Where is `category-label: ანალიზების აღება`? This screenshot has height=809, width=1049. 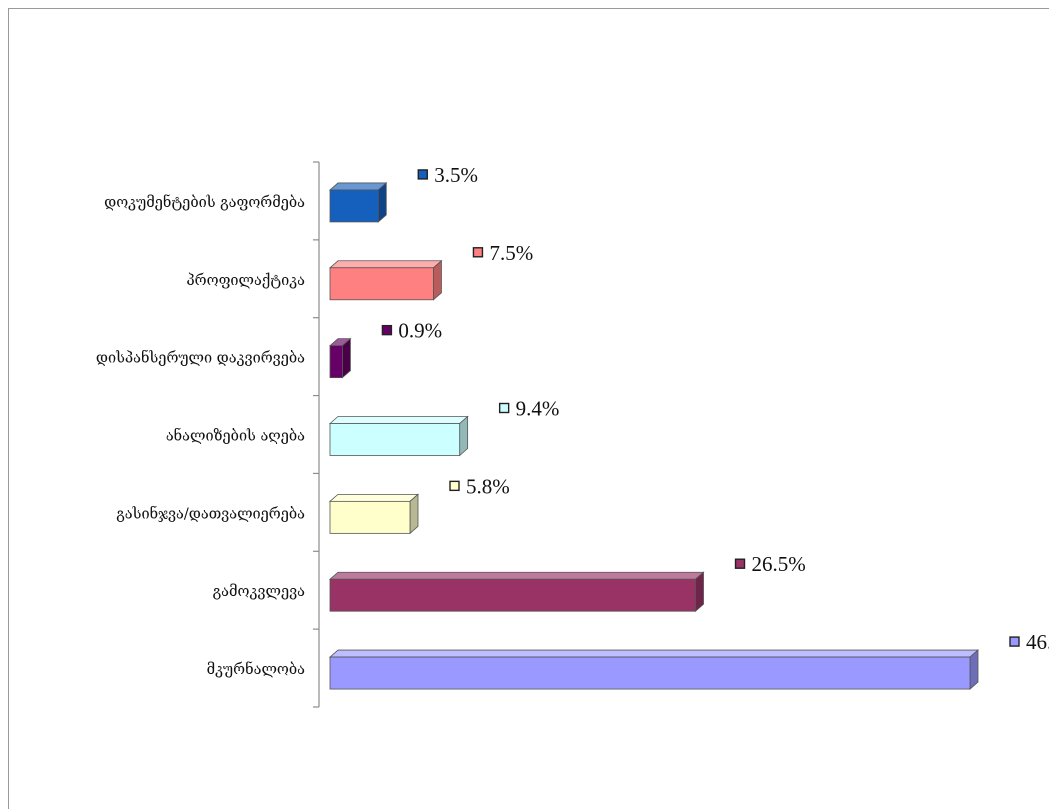
category-label: ანალიზების აღება is located at coordinates (235, 436).